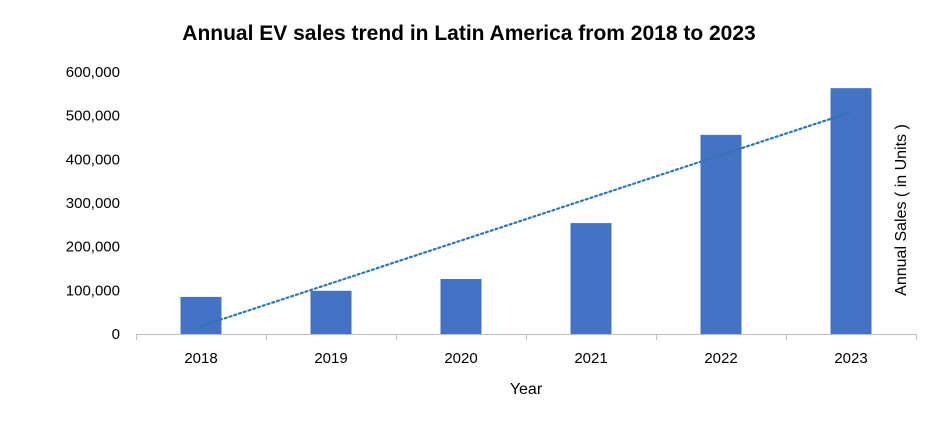  What do you see at coordinates (93, 247) in the screenshot?
I see `y-tick-label: 200,000` at bounding box center [93, 247].